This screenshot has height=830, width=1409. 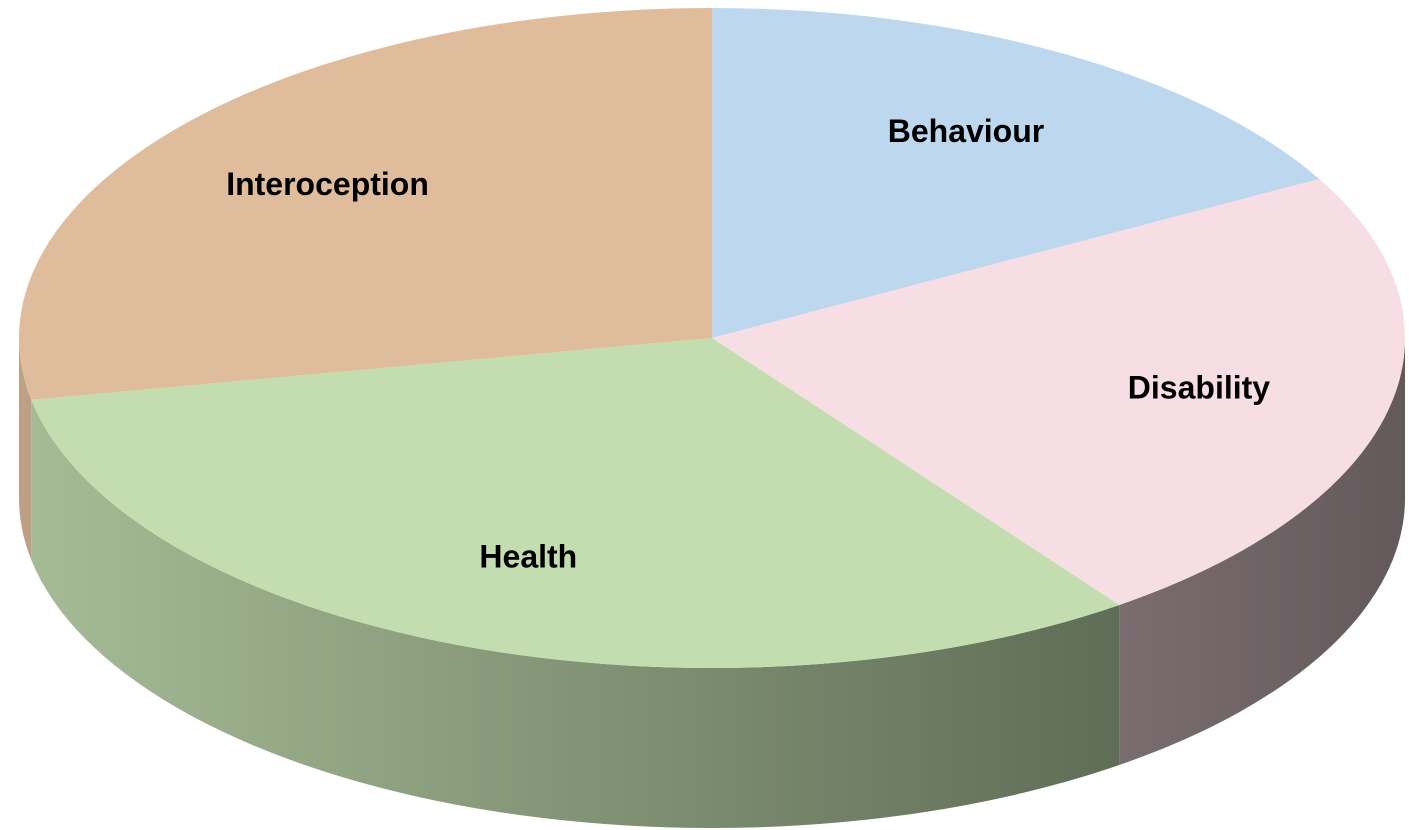 I want to click on slice-label: Behaviour, so click(x=966, y=131).